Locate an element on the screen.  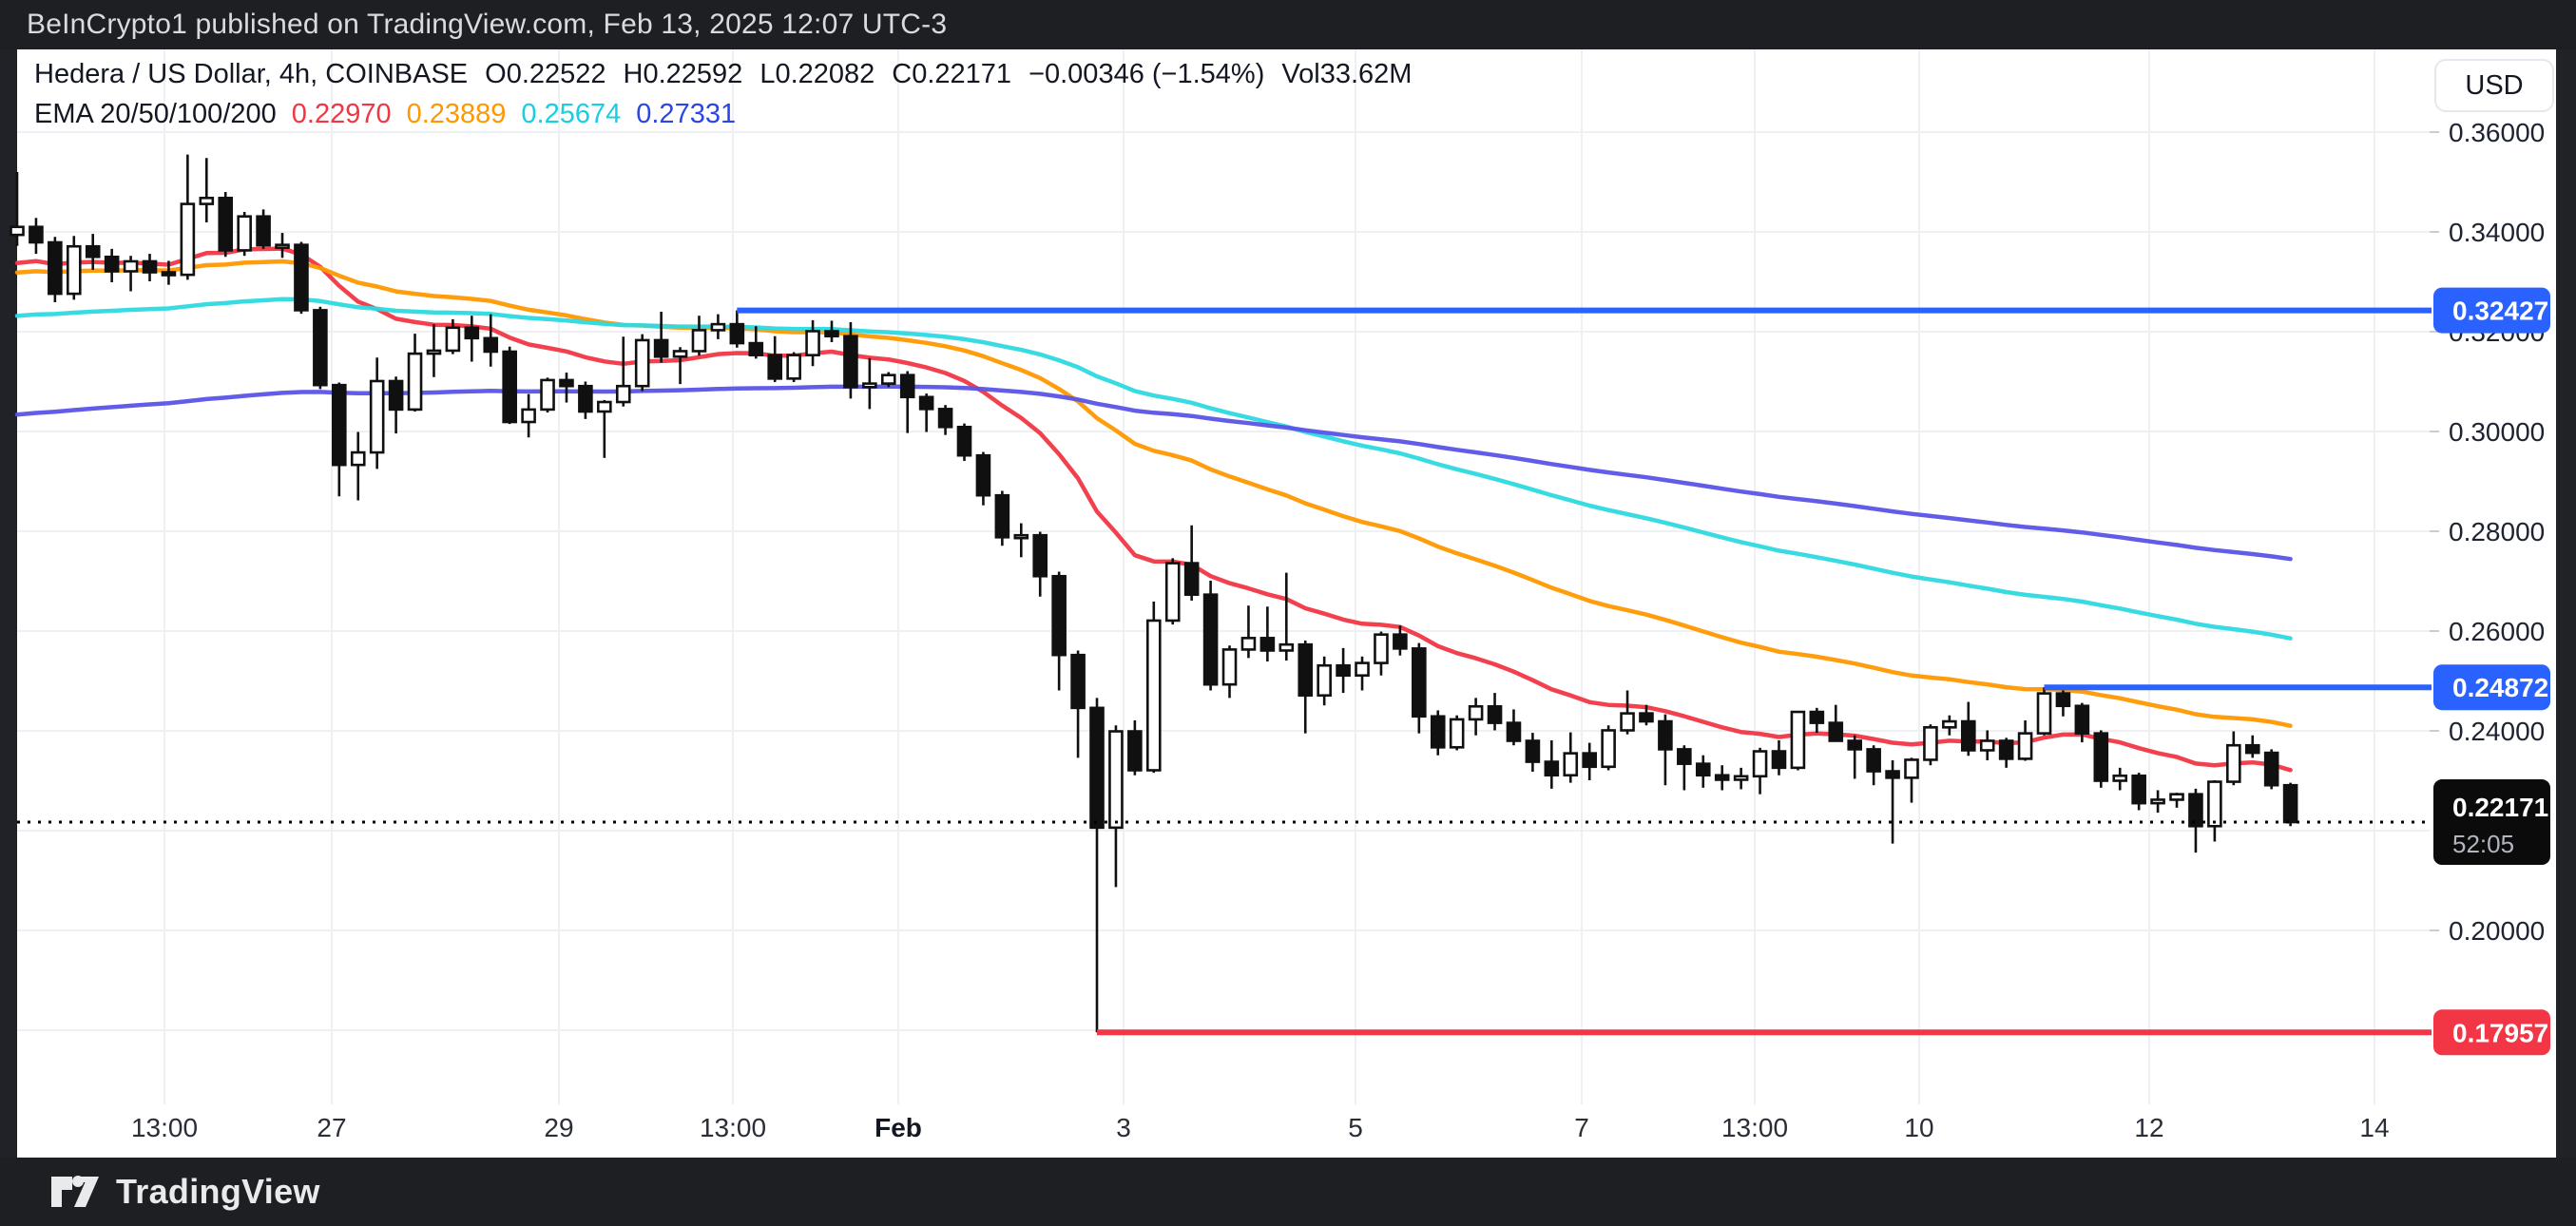
svg-text: 12 is located at coordinates (2148, 1128).